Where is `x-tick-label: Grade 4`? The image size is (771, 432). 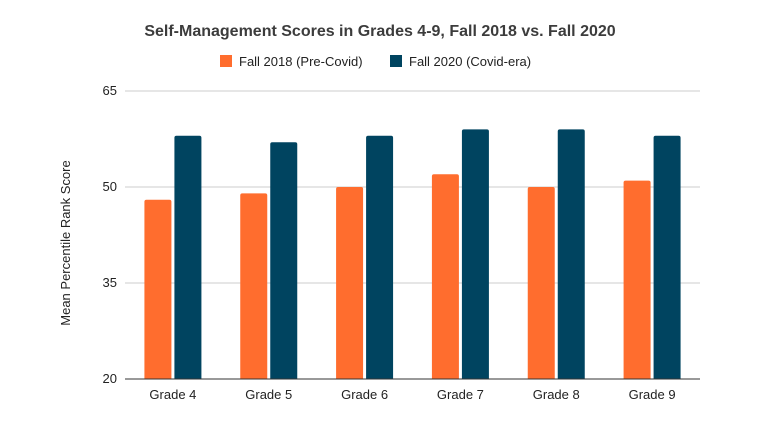 x-tick-label: Grade 4 is located at coordinates (172, 394).